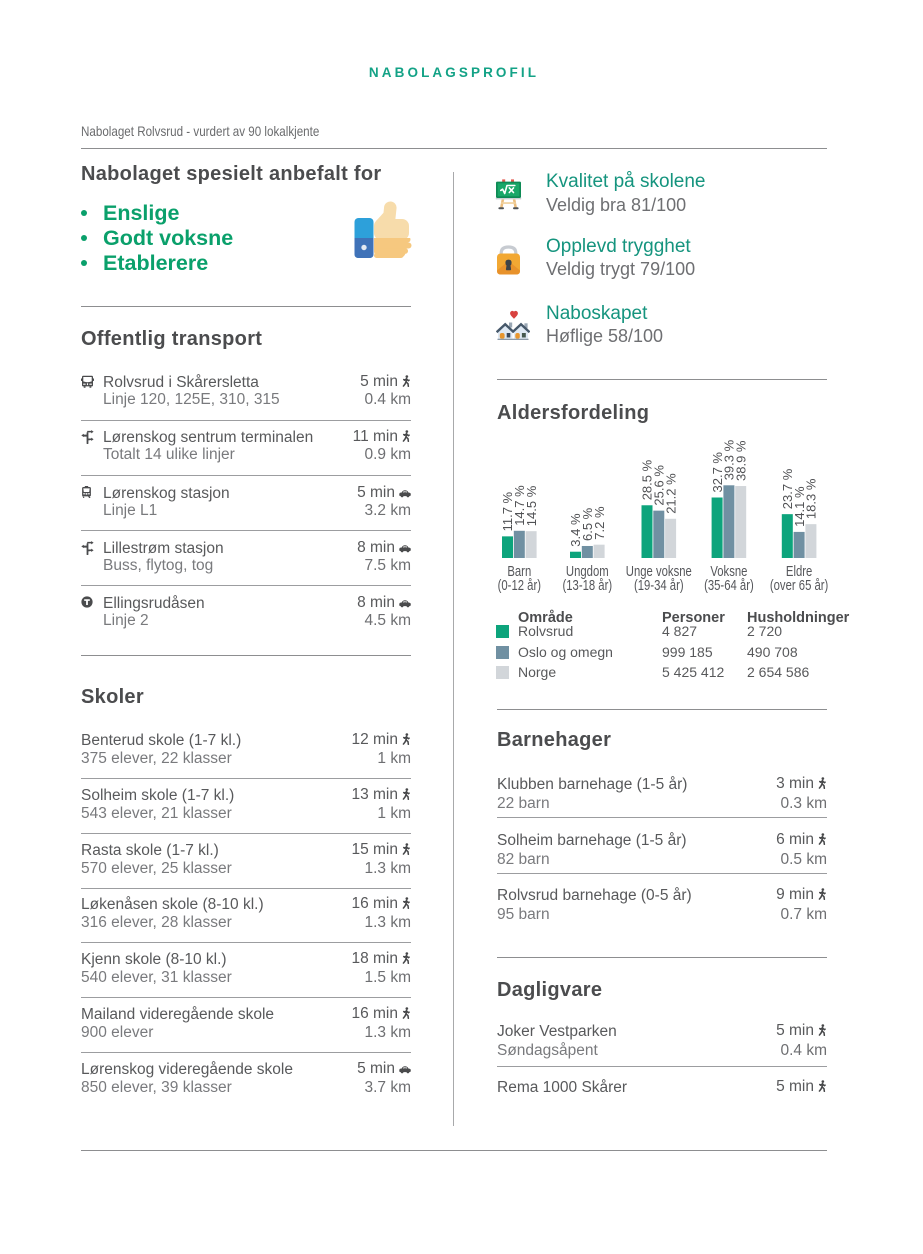  Describe the element at coordinates (659, 585) in the screenshot. I see `svg-text: (19-34 år)` at that location.